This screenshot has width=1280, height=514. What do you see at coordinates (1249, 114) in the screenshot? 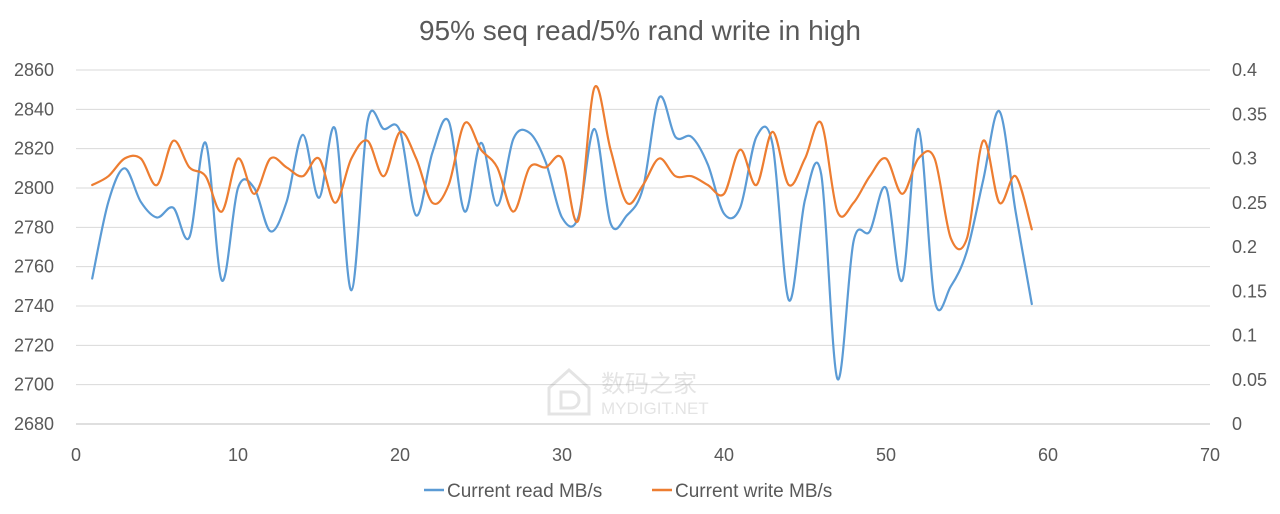
I see `y-right-tick-label: 0.35` at bounding box center [1249, 114].